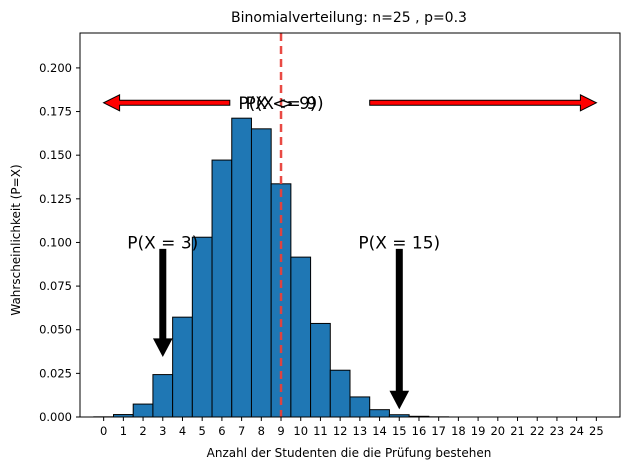  Describe the element at coordinates (162, 243) in the screenshot. I see `p3-label: P(X = 3)` at that location.